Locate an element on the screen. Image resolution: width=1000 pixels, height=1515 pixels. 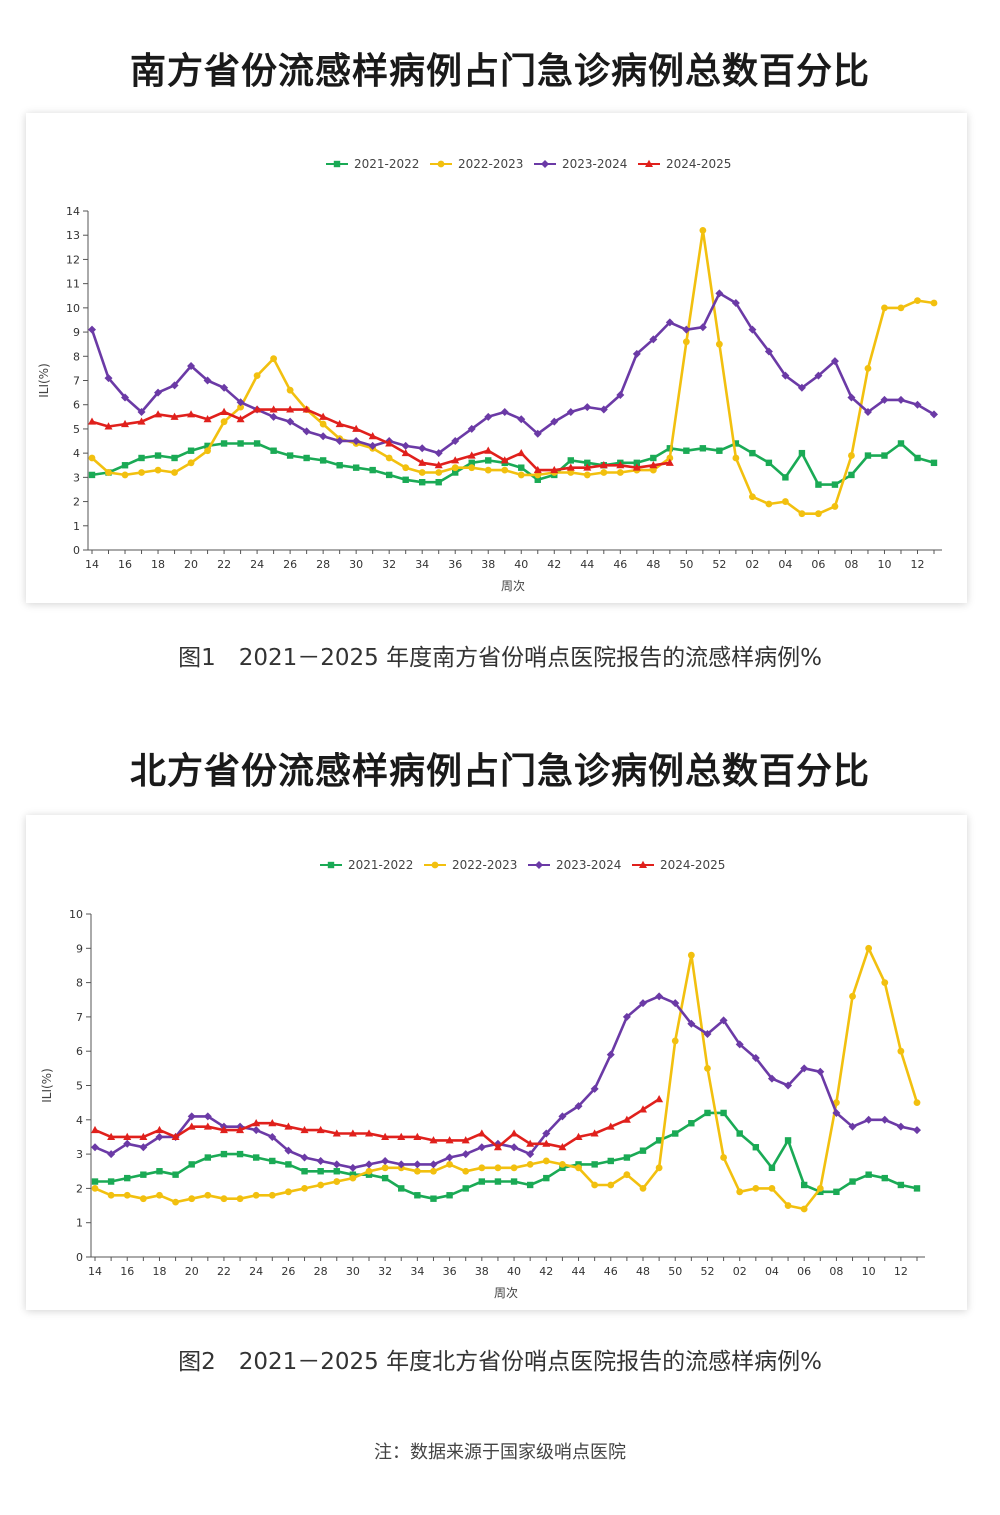
x-tick-label: 08 is located at coordinates (851, 564).